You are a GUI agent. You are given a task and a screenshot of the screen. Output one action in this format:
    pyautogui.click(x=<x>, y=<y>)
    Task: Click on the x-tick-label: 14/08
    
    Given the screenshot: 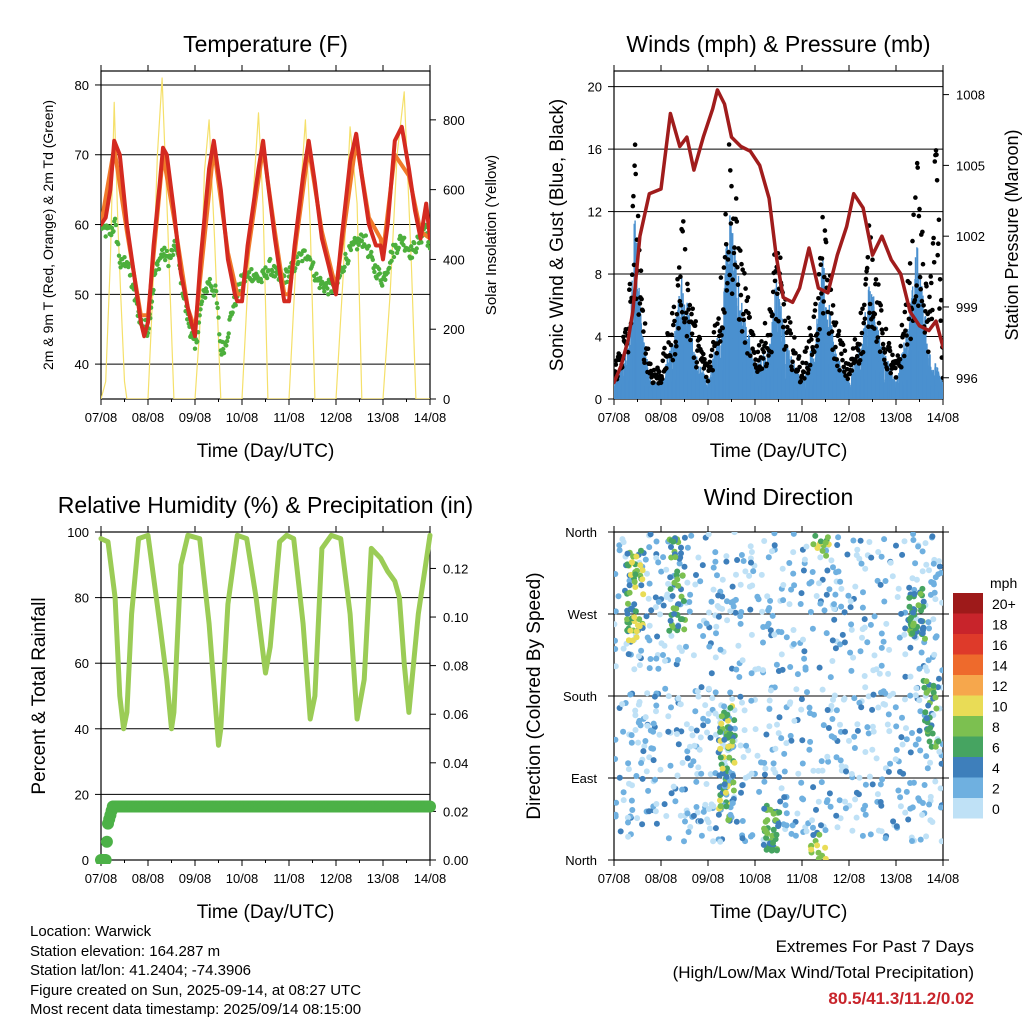 What is the action you would take?
    pyautogui.click(x=943, y=878)
    